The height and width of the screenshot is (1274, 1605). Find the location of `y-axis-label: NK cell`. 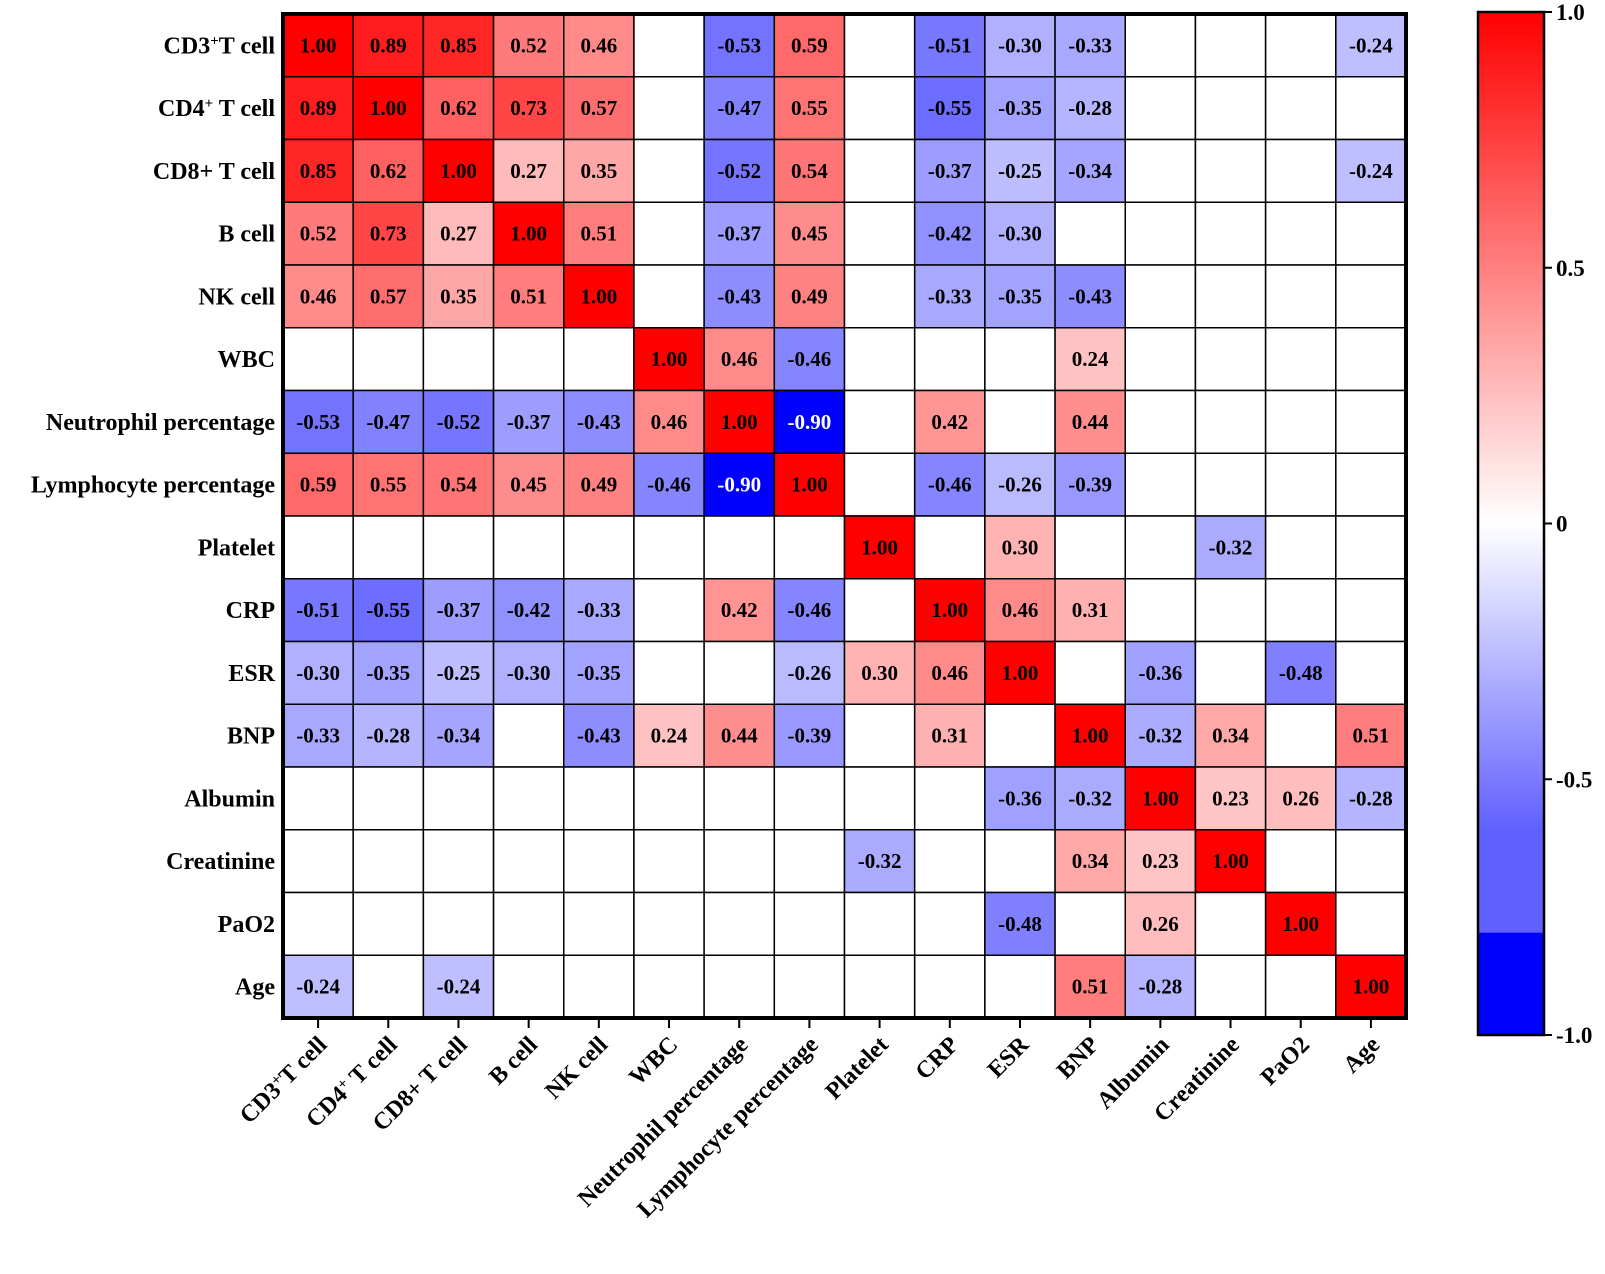

y-axis-label: NK cell is located at coordinates (236, 297).